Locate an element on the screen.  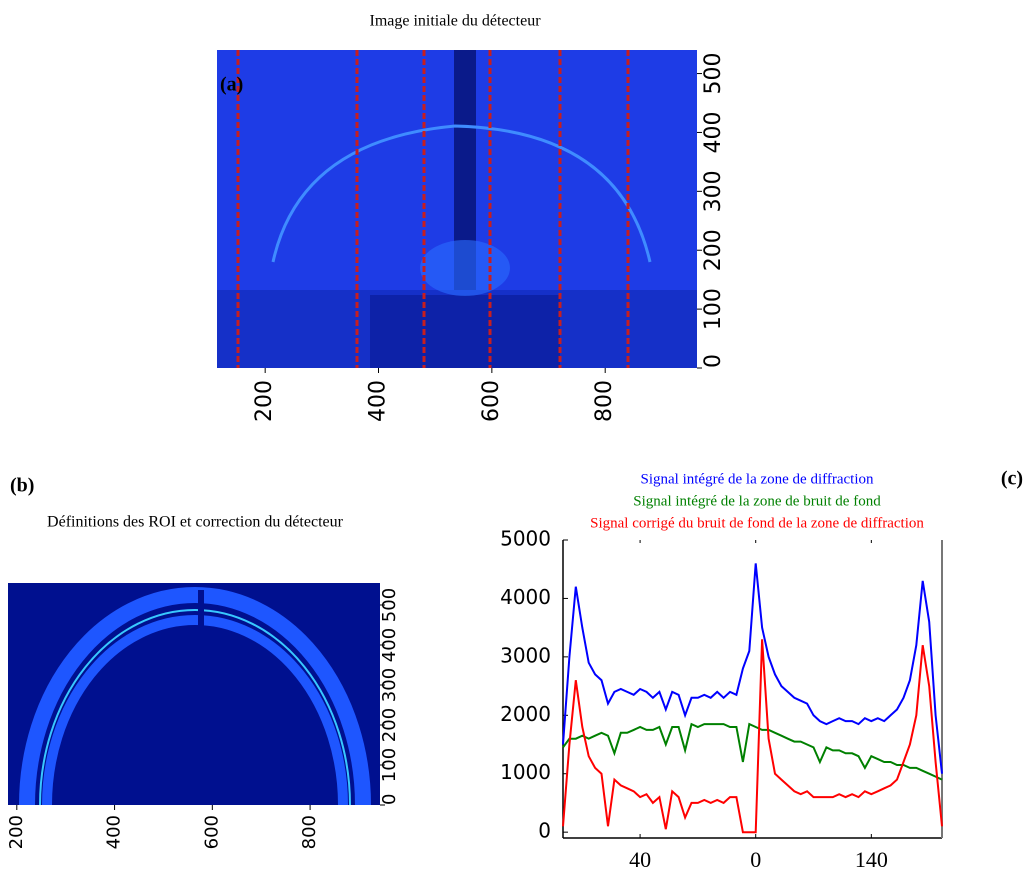
y-tick-label: 4000 is located at coordinates (525, 597).